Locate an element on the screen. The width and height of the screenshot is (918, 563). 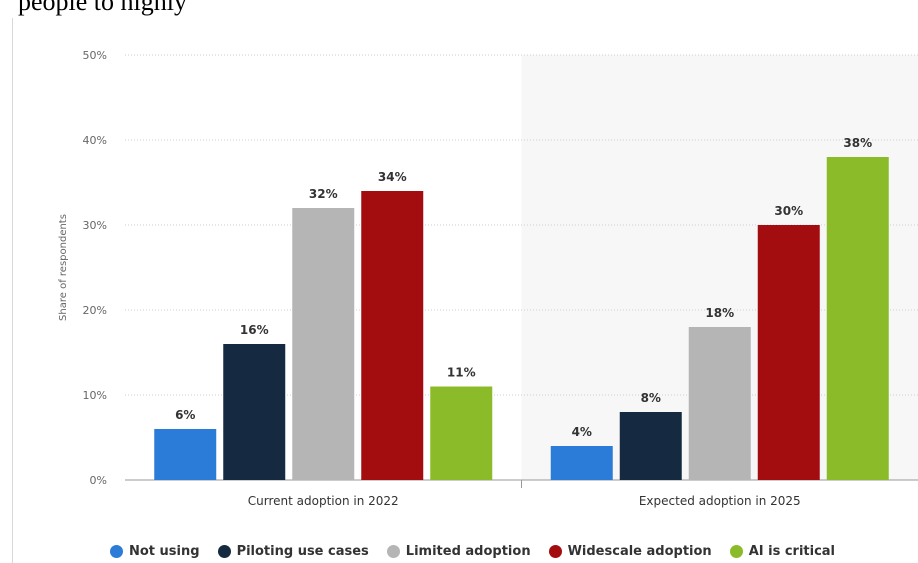
y-tick-label: 40% is located at coordinates (95, 140).